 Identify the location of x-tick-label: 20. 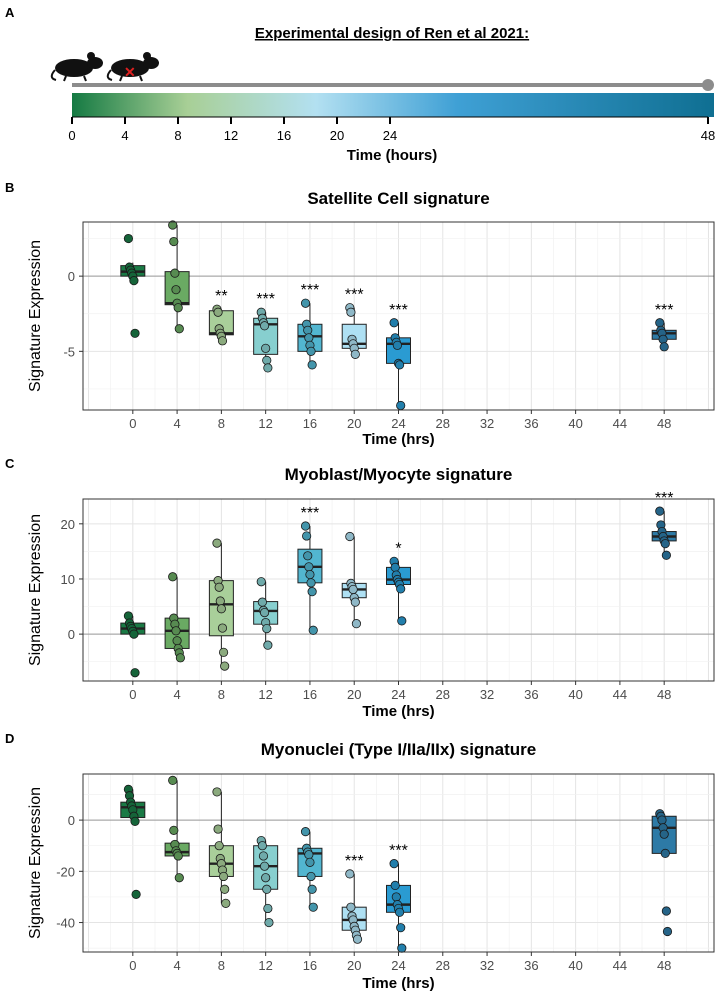
(354, 423).